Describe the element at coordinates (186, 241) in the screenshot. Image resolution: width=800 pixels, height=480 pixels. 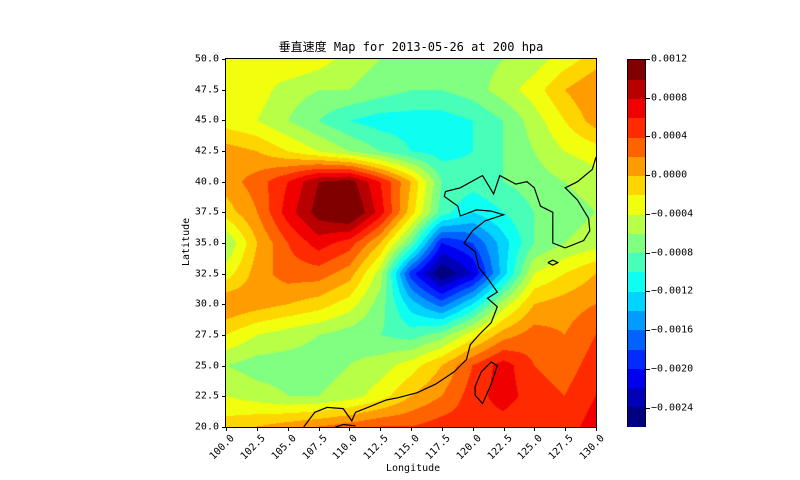
I see `y-axis-label: Latitude` at that location.